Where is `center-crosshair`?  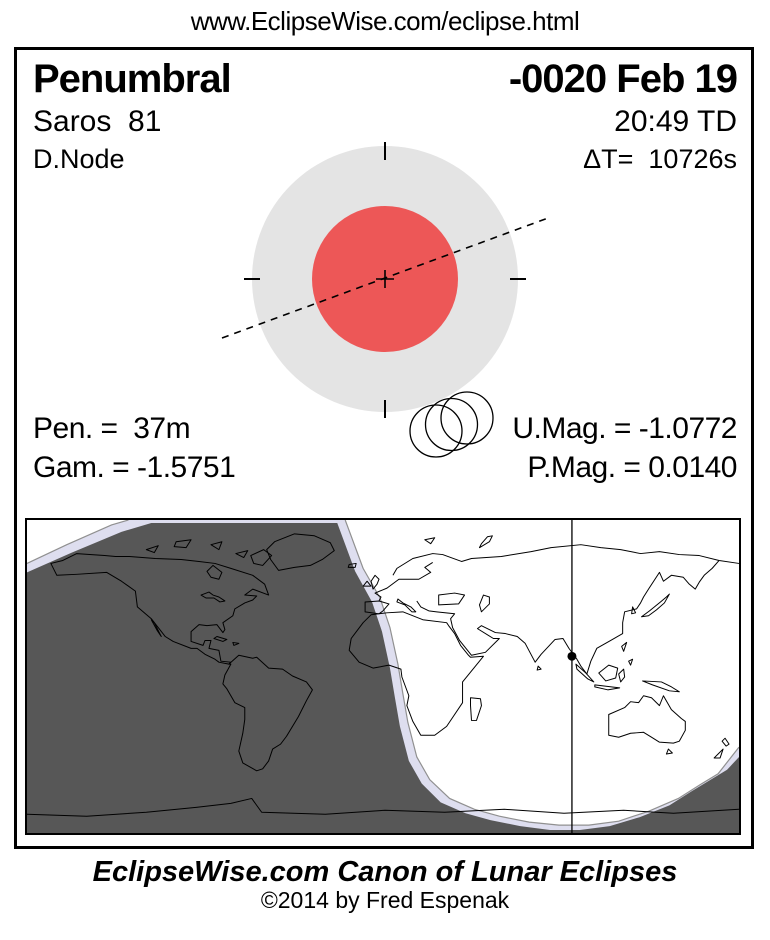
center-crosshair is located at coordinates (385, 279).